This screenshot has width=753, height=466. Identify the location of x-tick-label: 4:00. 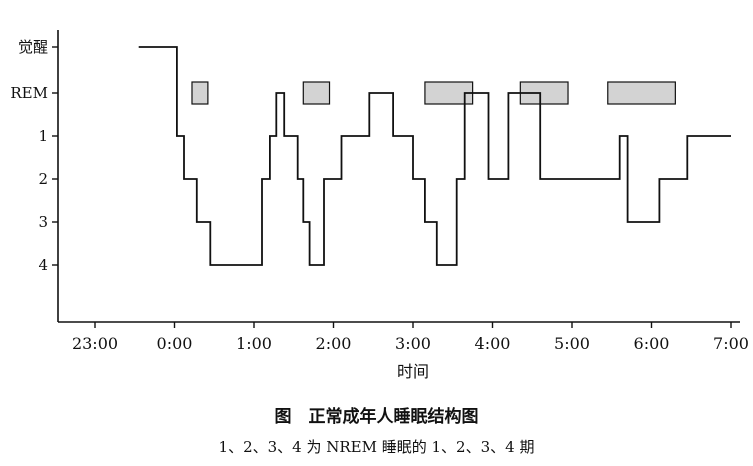
(493, 343).